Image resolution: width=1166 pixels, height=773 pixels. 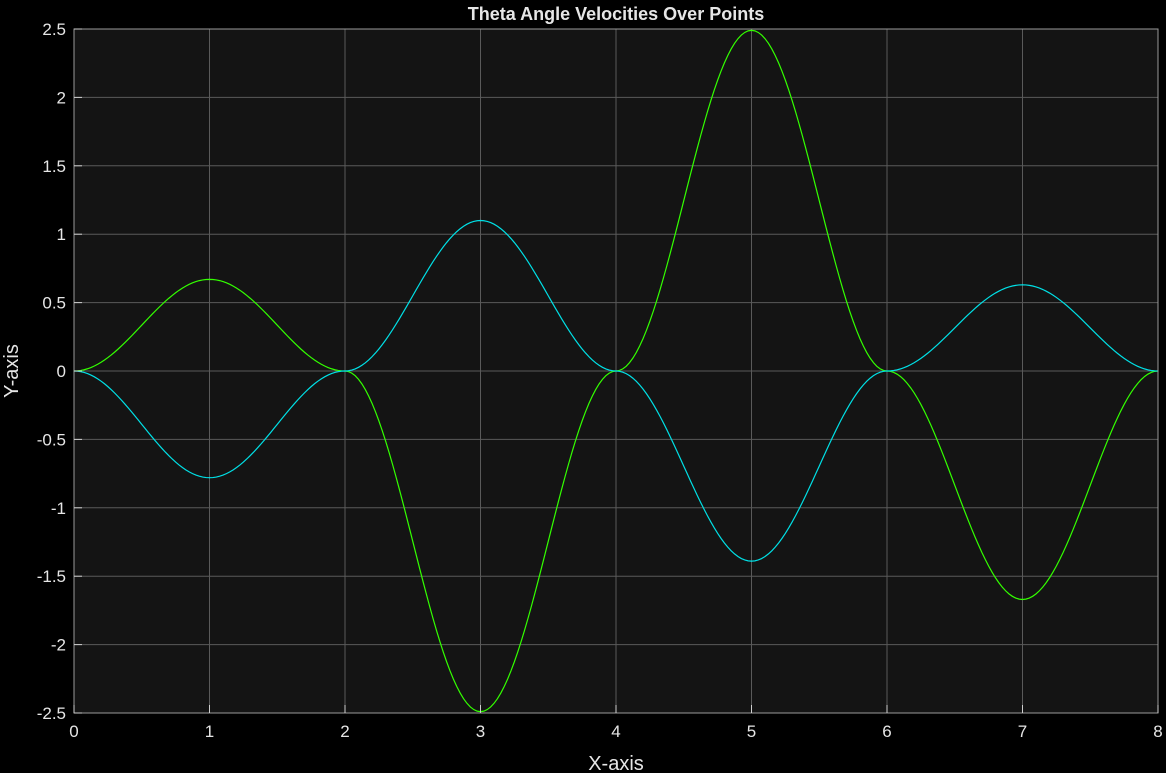 What do you see at coordinates (344, 731) in the screenshot?
I see `x-tick-label: 2` at bounding box center [344, 731].